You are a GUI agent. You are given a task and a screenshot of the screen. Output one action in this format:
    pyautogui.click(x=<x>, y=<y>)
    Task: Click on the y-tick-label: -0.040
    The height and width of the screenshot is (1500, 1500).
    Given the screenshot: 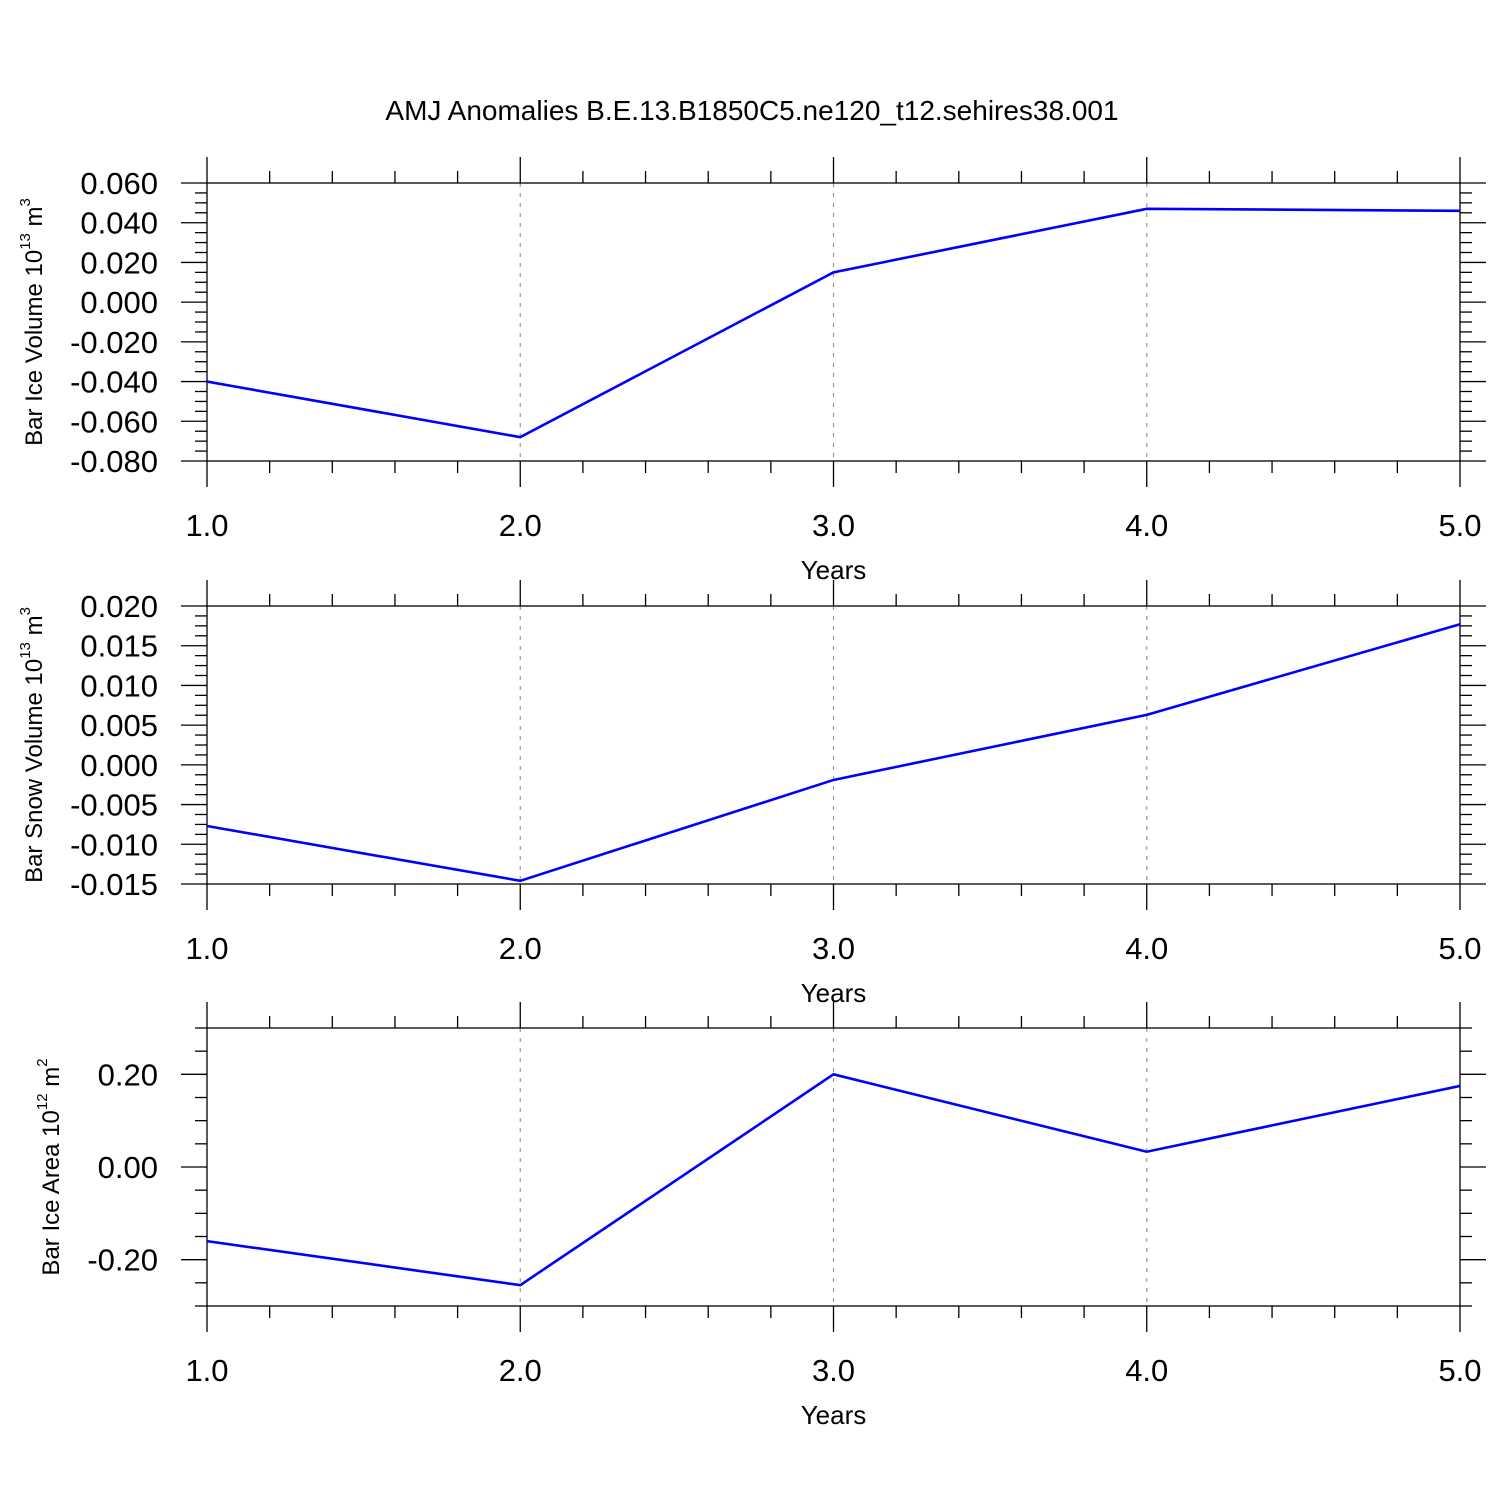 What is the action you would take?
    pyautogui.click(x=114, y=382)
    